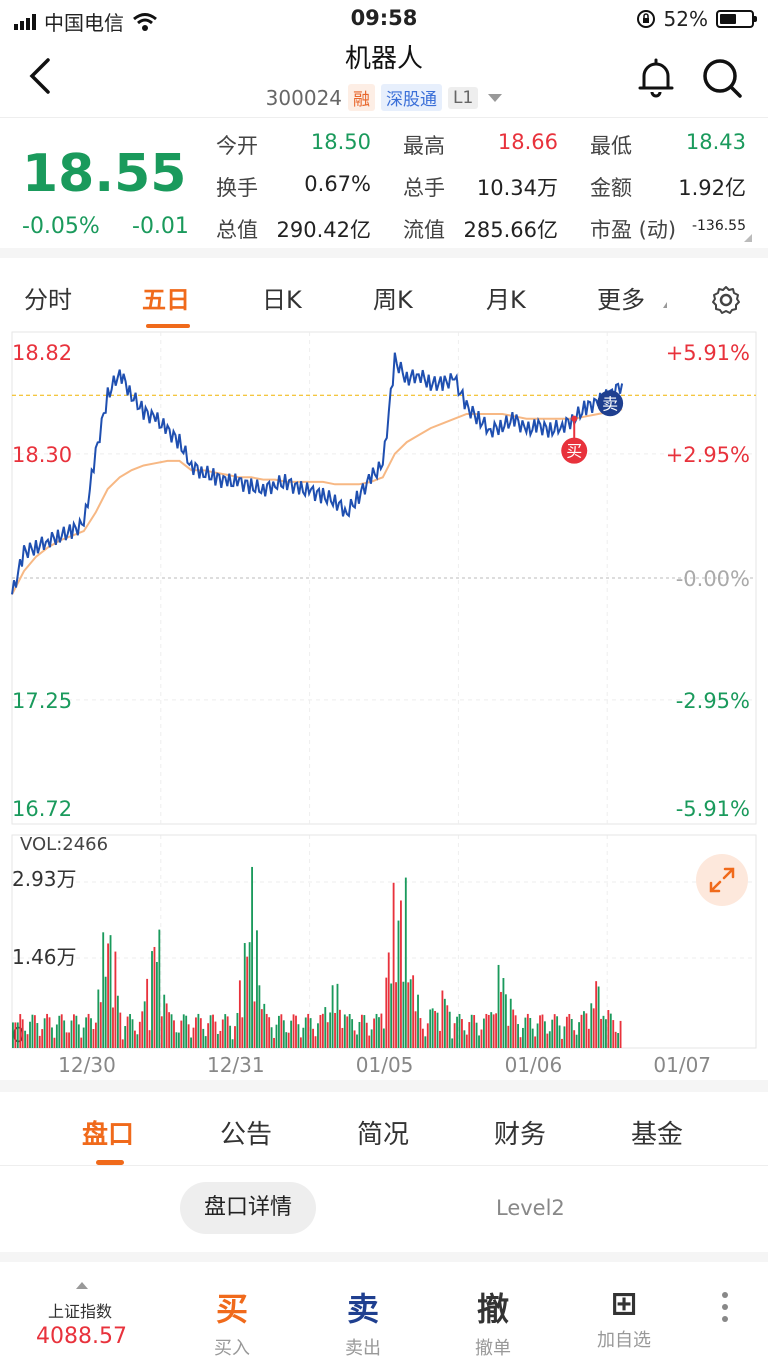 This screenshot has height=1366, width=768. Describe the element at coordinates (506, 300) in the screenshot. I see `tab-monthly-k: 月K` at that location.